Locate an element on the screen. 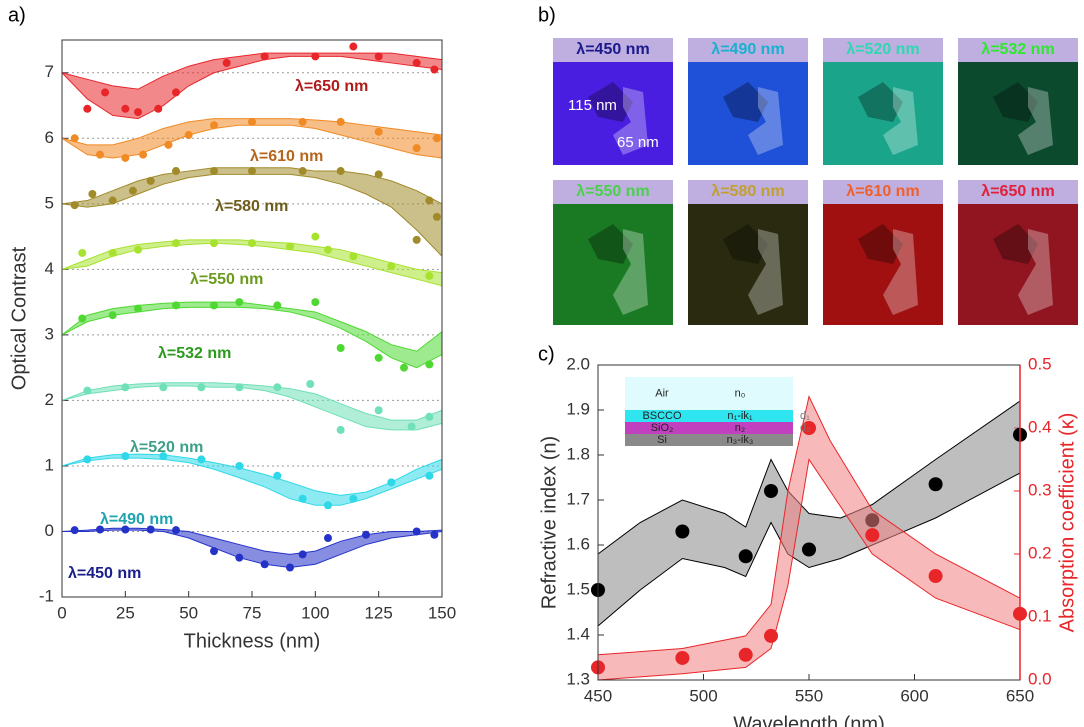  layer-index: n₀ is located at coordinates (740, 393).